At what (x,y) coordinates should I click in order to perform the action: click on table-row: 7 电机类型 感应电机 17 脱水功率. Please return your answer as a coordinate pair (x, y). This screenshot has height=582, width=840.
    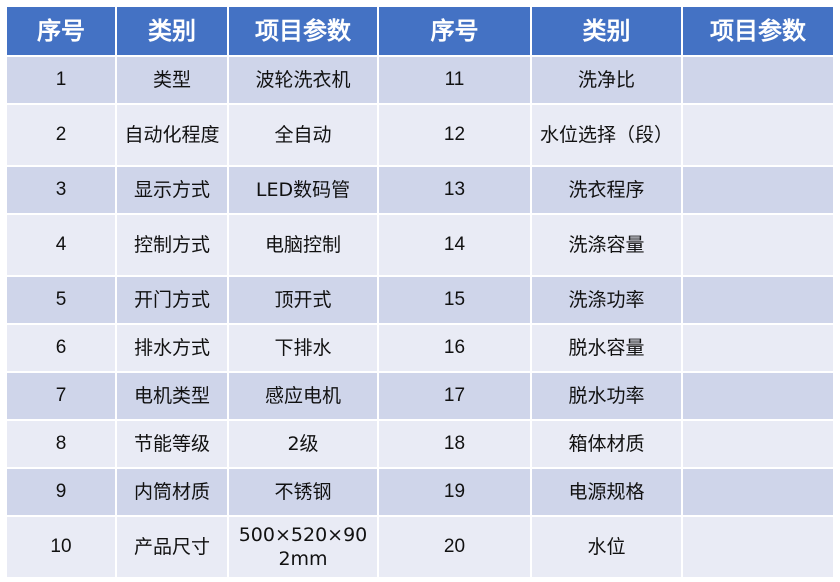
    Looking at the image, I should click on (420, 396).